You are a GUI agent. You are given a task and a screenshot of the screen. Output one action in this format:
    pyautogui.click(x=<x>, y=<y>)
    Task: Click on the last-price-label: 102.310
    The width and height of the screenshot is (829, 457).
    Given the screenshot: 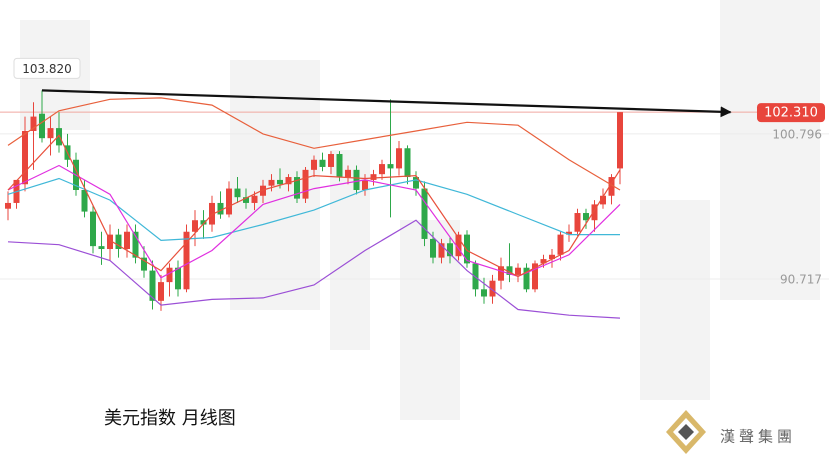 What is the action you would take?
    pyautogui.click(x=791, y=113)
    